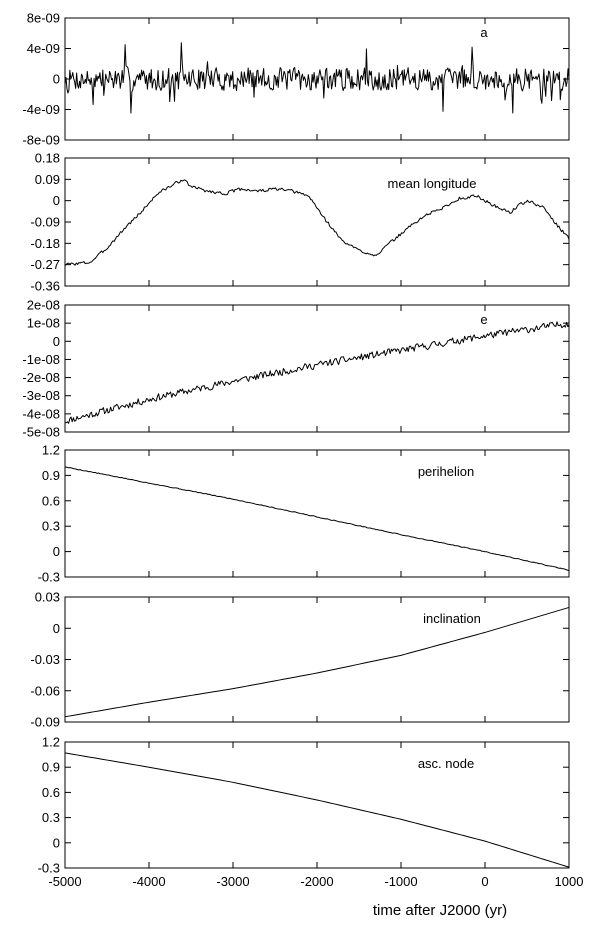 The width and height of the screenshot is (589, 925). I want to click on x-tick-label: -1000, so click(400, 881).